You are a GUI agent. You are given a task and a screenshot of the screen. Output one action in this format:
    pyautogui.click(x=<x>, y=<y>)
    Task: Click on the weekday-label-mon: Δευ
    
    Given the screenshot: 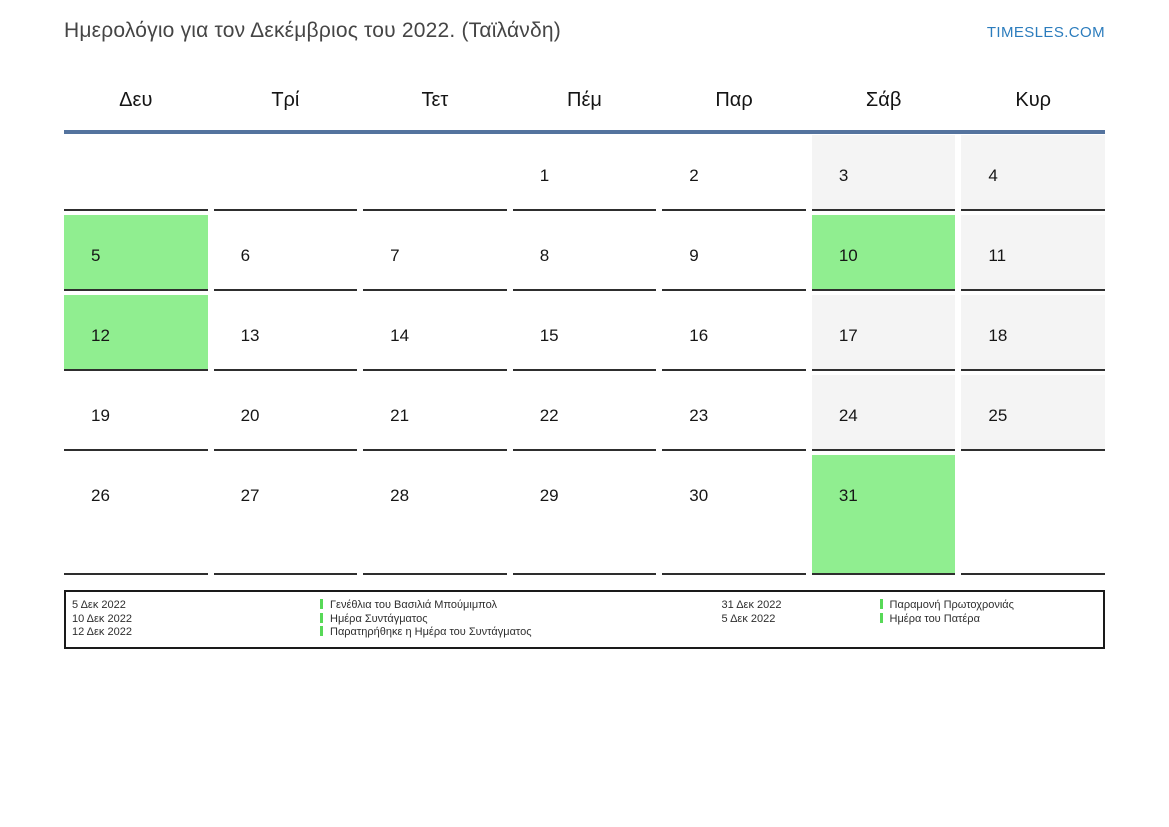 What is the action you would take?
    pyautogui.click(x=136, y=100)
    